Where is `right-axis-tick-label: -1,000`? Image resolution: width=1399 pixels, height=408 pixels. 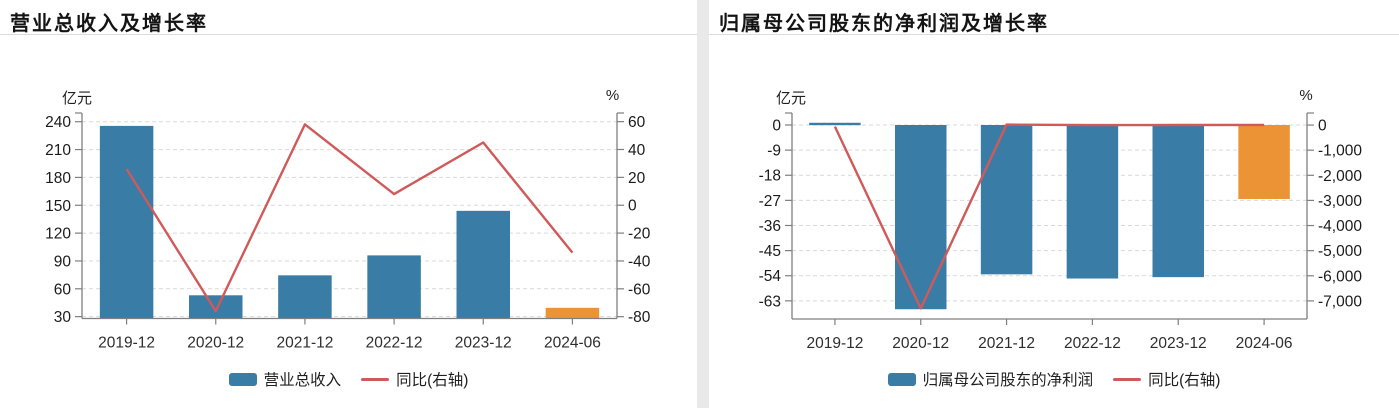
right-axis-tick-label: -1,000 is located at coordinates (1340, 151).